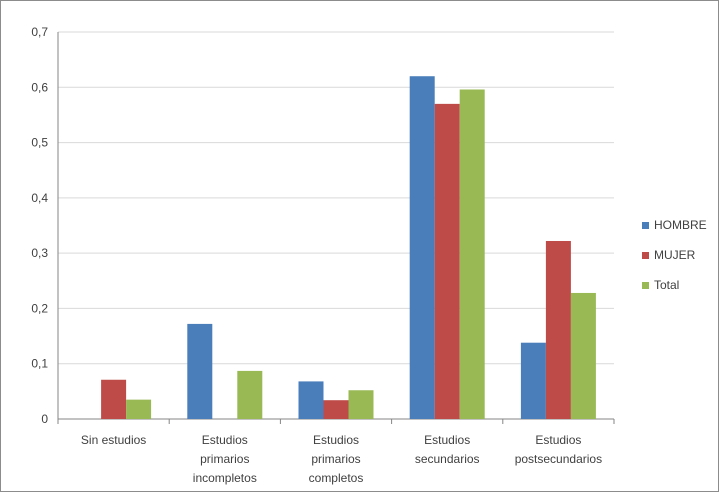  Describe the element at coordinates (666, 285) in the screenshot. I see `legend-label: Total` at that location.